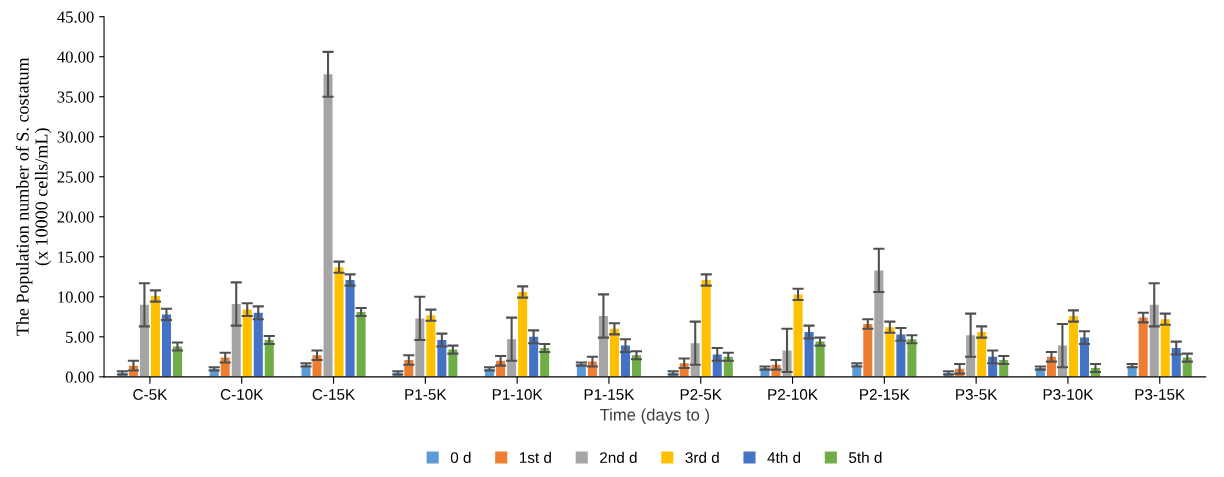 The height and width of the screenshot is (477, 1224). What do you see at coordinates (609, 394) in the screenshot?
I see `x-tick-label: P1-15K` at bounding box center [609, 394].